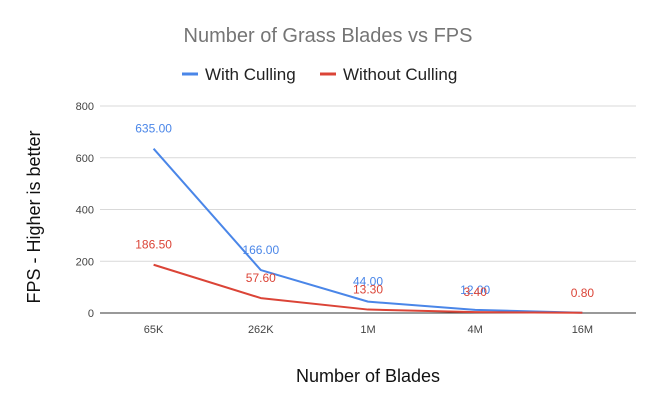 The width and height of the screenshot is (657, 407). What do you see at coordinates (328, 36) in the screenshot?
I see `chart-title: Number of Grass Blades vs FPS` at bounding box center [328, 36].